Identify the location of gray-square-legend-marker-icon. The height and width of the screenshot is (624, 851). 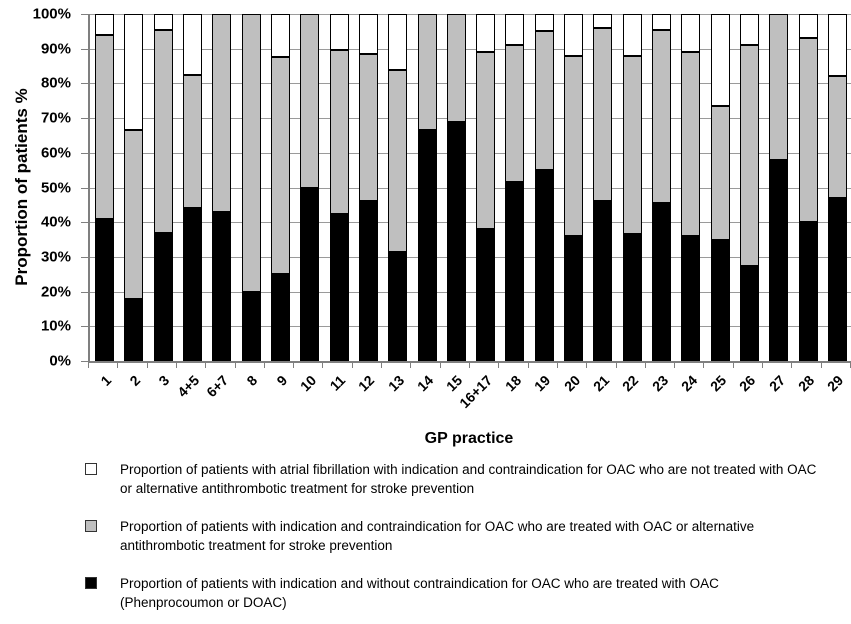
(91, 526).